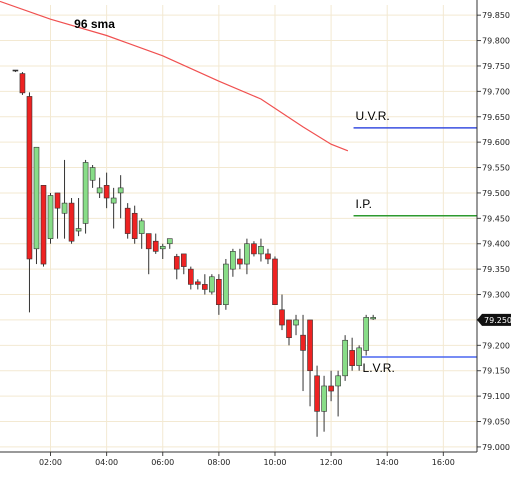  Describe the element at coordinates (496, 447) in the screenshot. I see `y-tick-label: 79.000` at that location.